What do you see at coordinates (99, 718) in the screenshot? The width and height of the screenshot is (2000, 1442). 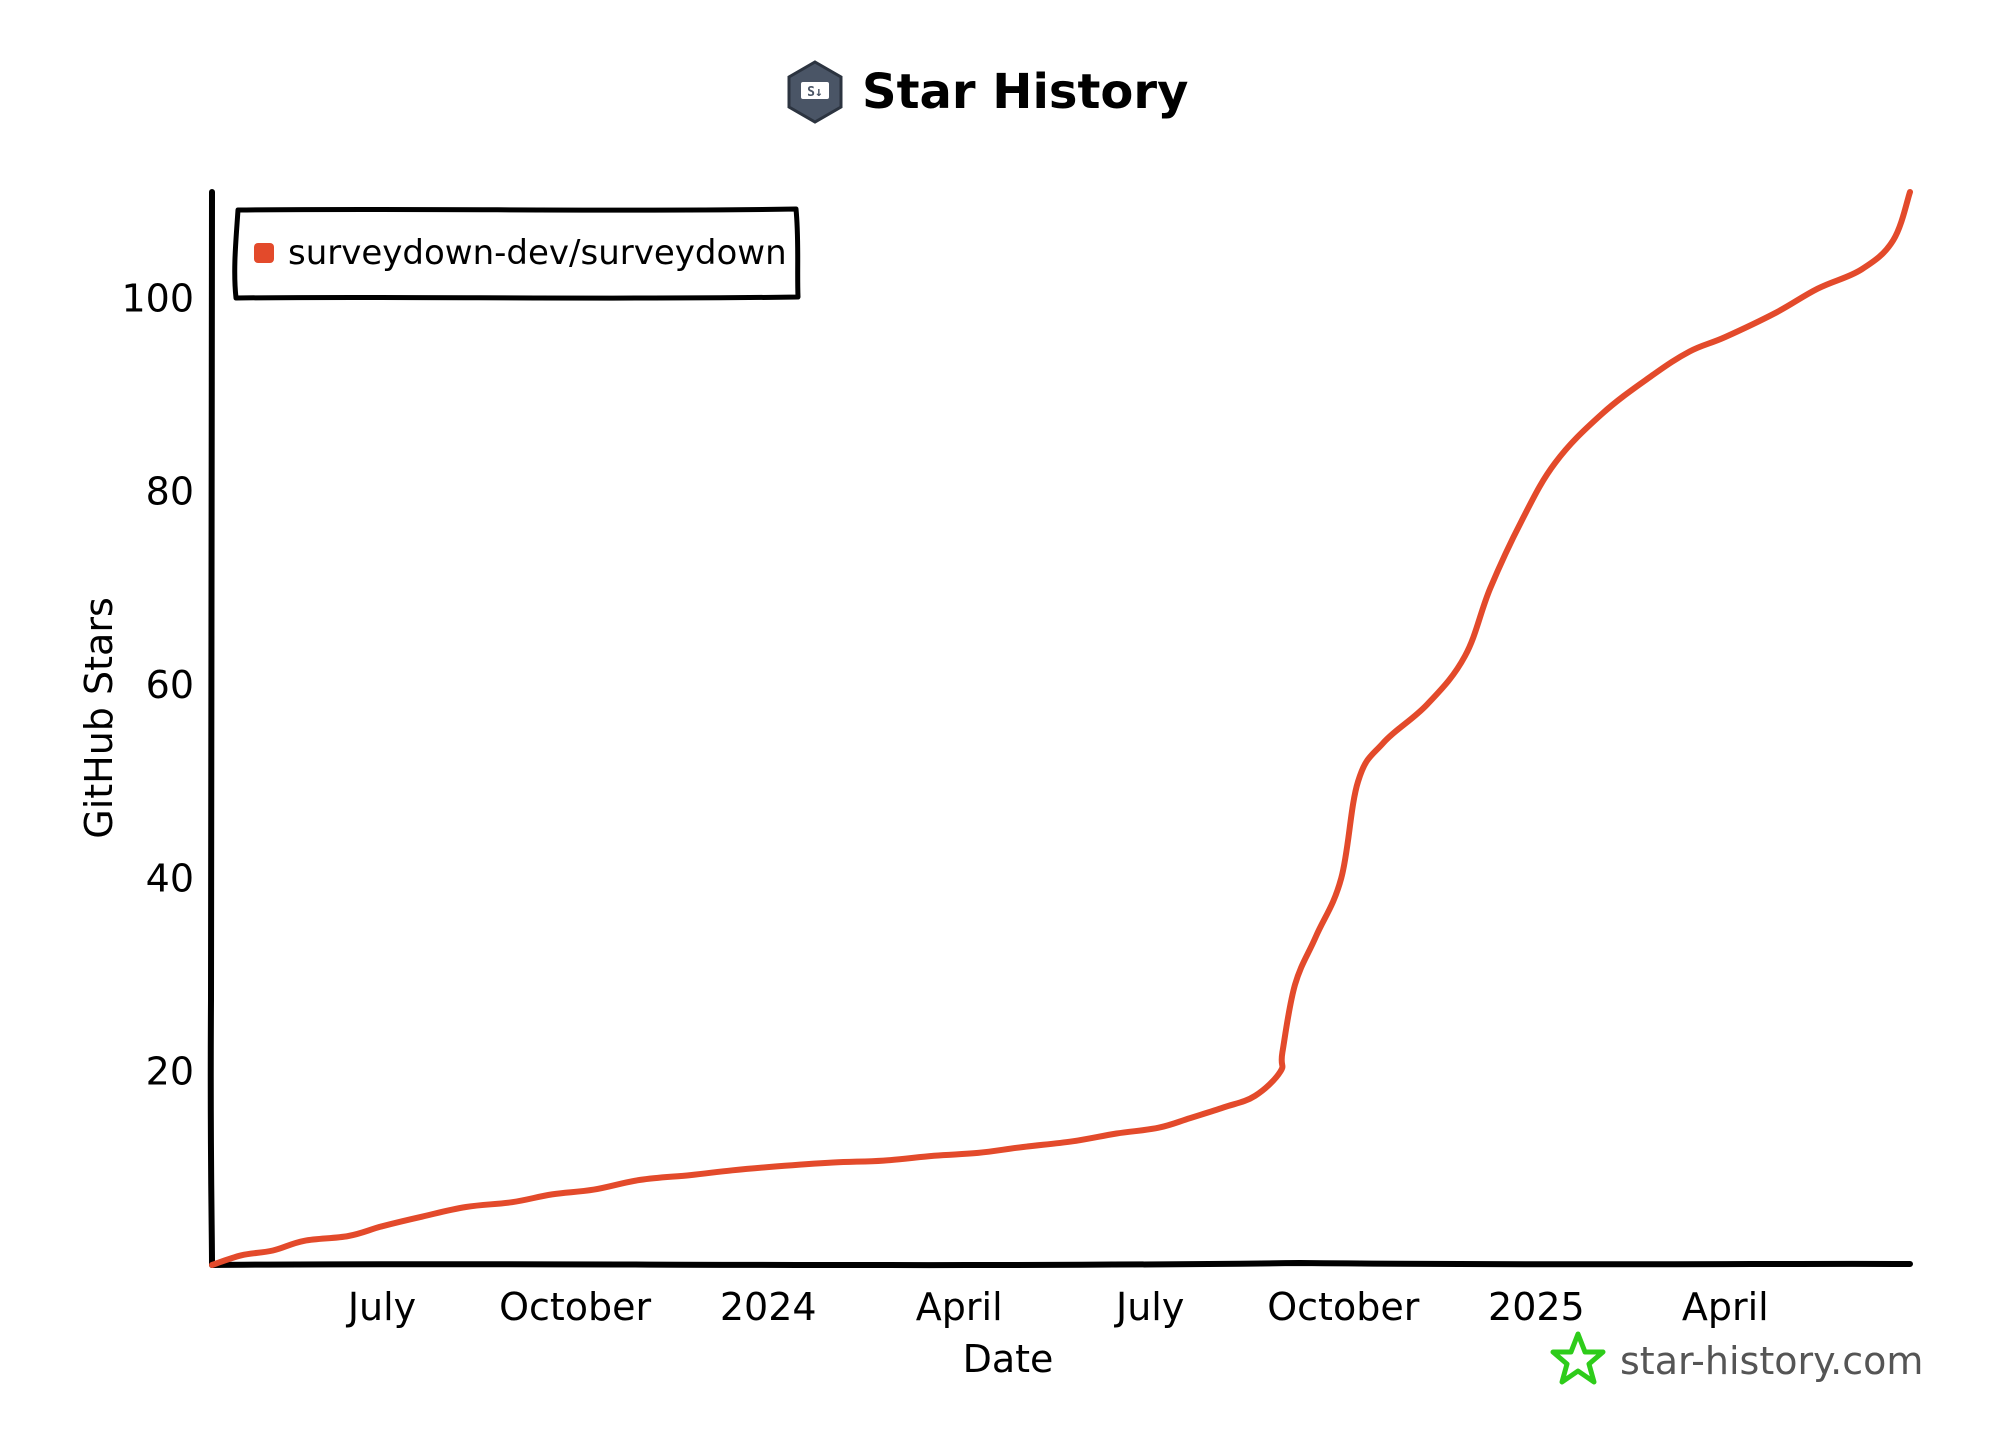 I see `y-axis-title: GitHub Stars` at bounding box center [99, 718].